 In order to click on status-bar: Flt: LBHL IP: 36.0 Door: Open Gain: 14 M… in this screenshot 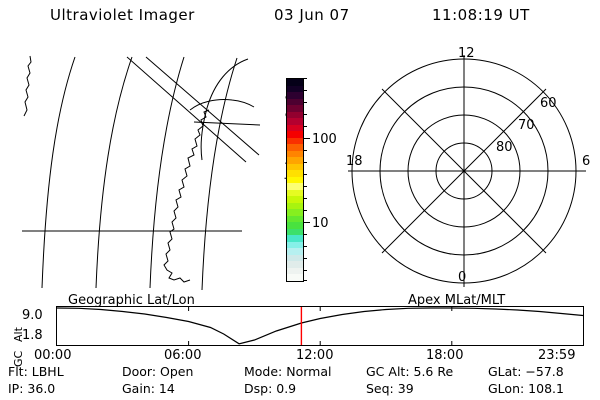, I will do `click(300, 382)`.